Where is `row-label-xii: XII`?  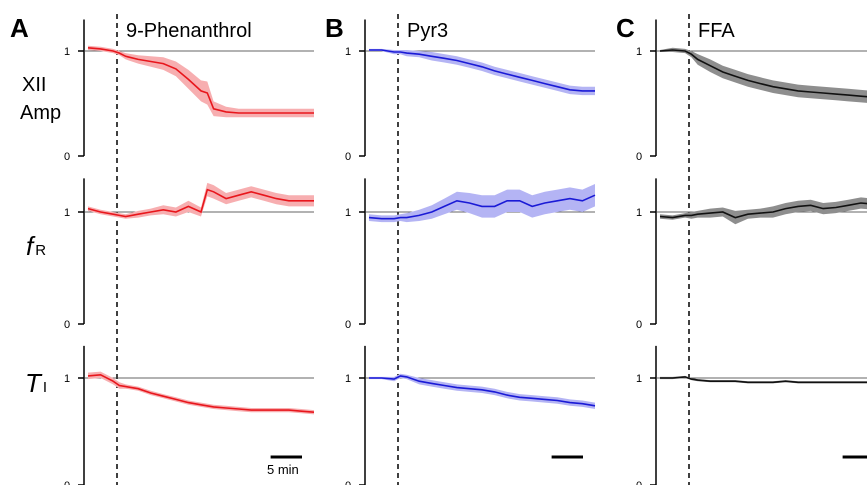
row-label-xii: XII is located at coordinates (34, 85).